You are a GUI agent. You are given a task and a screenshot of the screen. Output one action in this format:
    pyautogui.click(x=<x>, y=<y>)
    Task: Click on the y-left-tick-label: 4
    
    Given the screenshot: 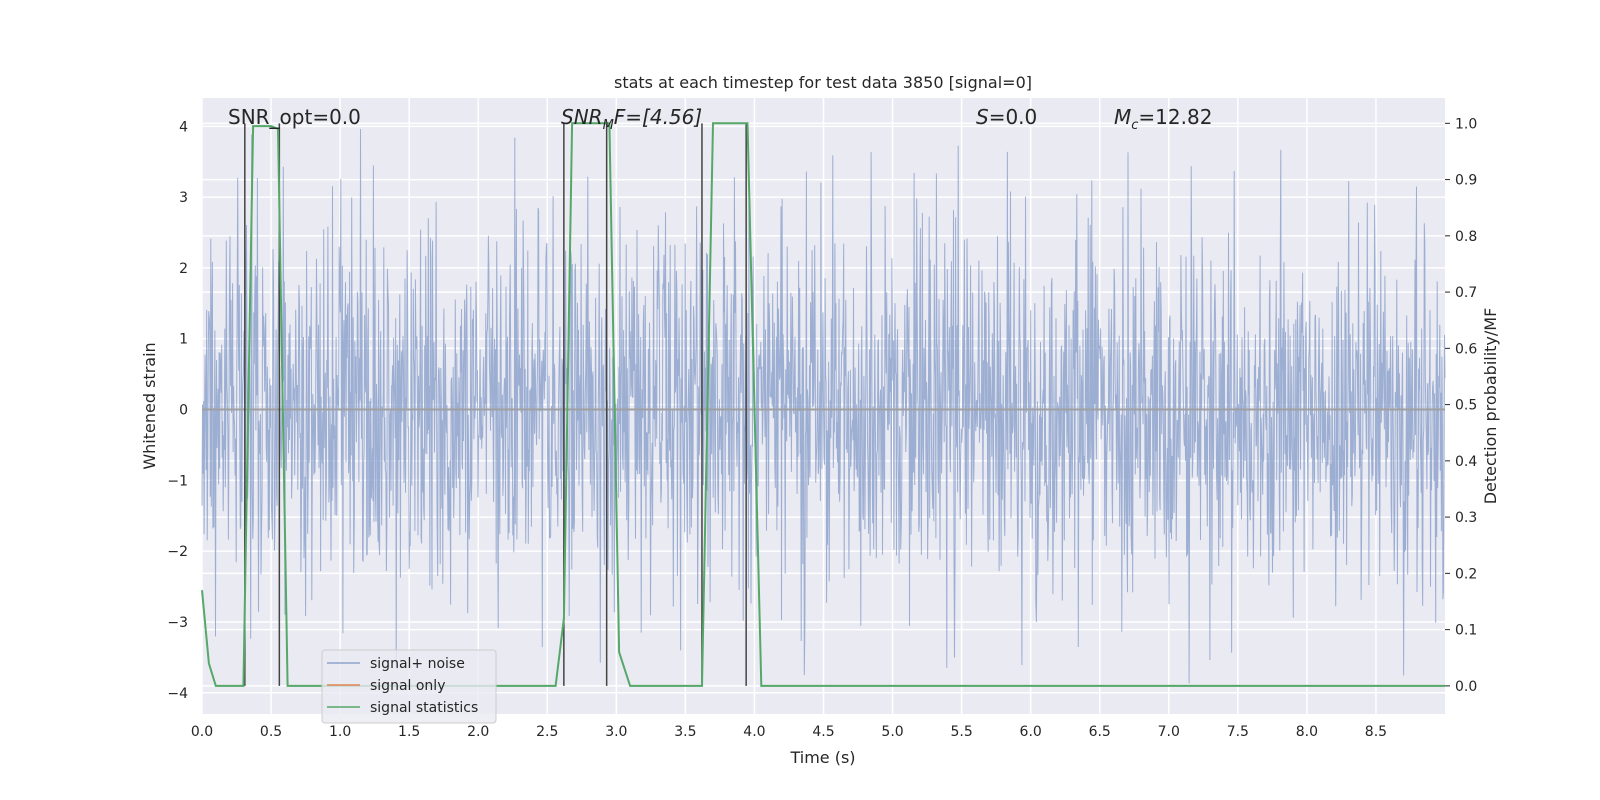 What is the action you would take?
    pyautogui.click(x=183, y=127)
    